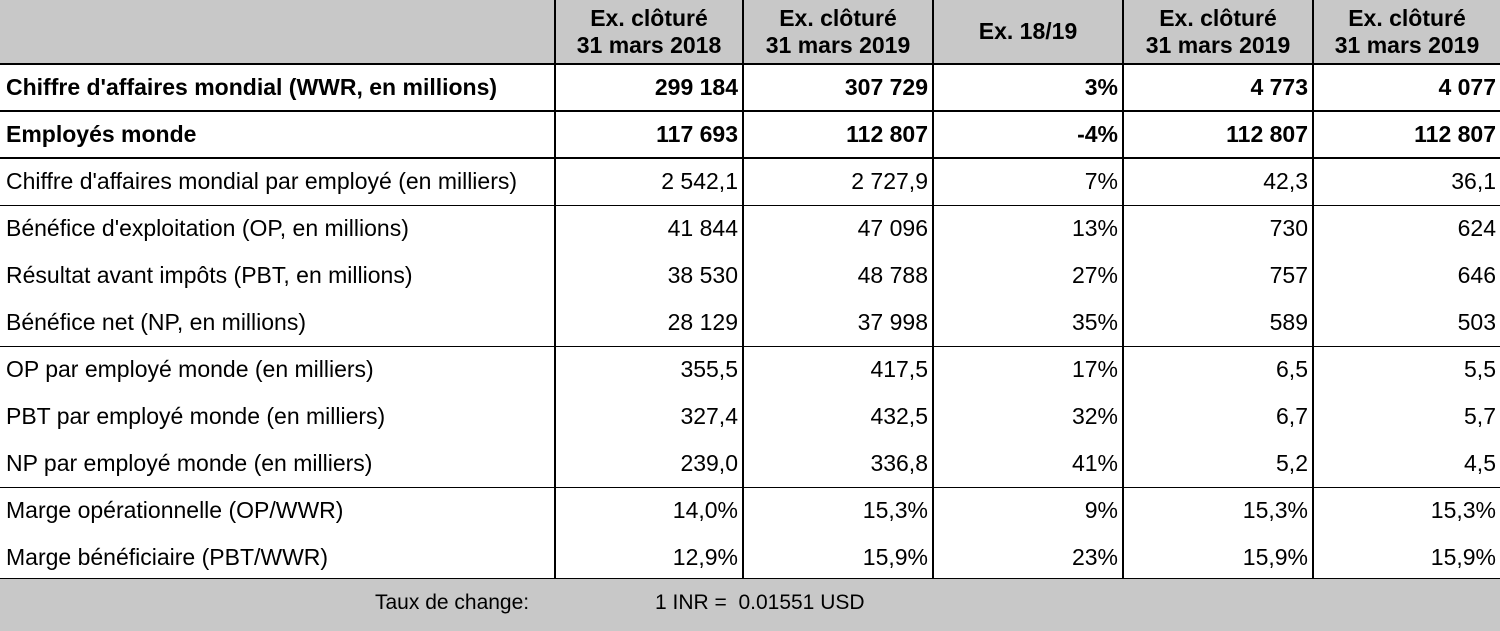 The image size is (1500, 631). What do you see at coordinates (648, 416) in the screenshot?
I see `cell-value: 327,4` at bounding box center [648, 416].